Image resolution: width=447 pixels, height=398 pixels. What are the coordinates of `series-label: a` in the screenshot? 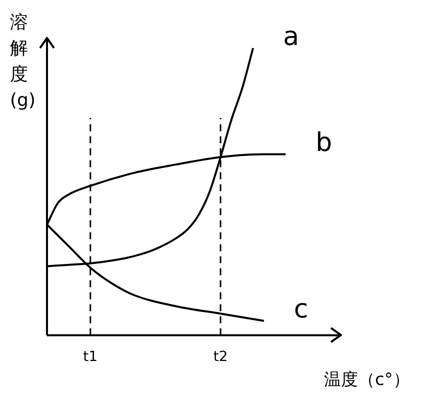 It's located at (291, 37).